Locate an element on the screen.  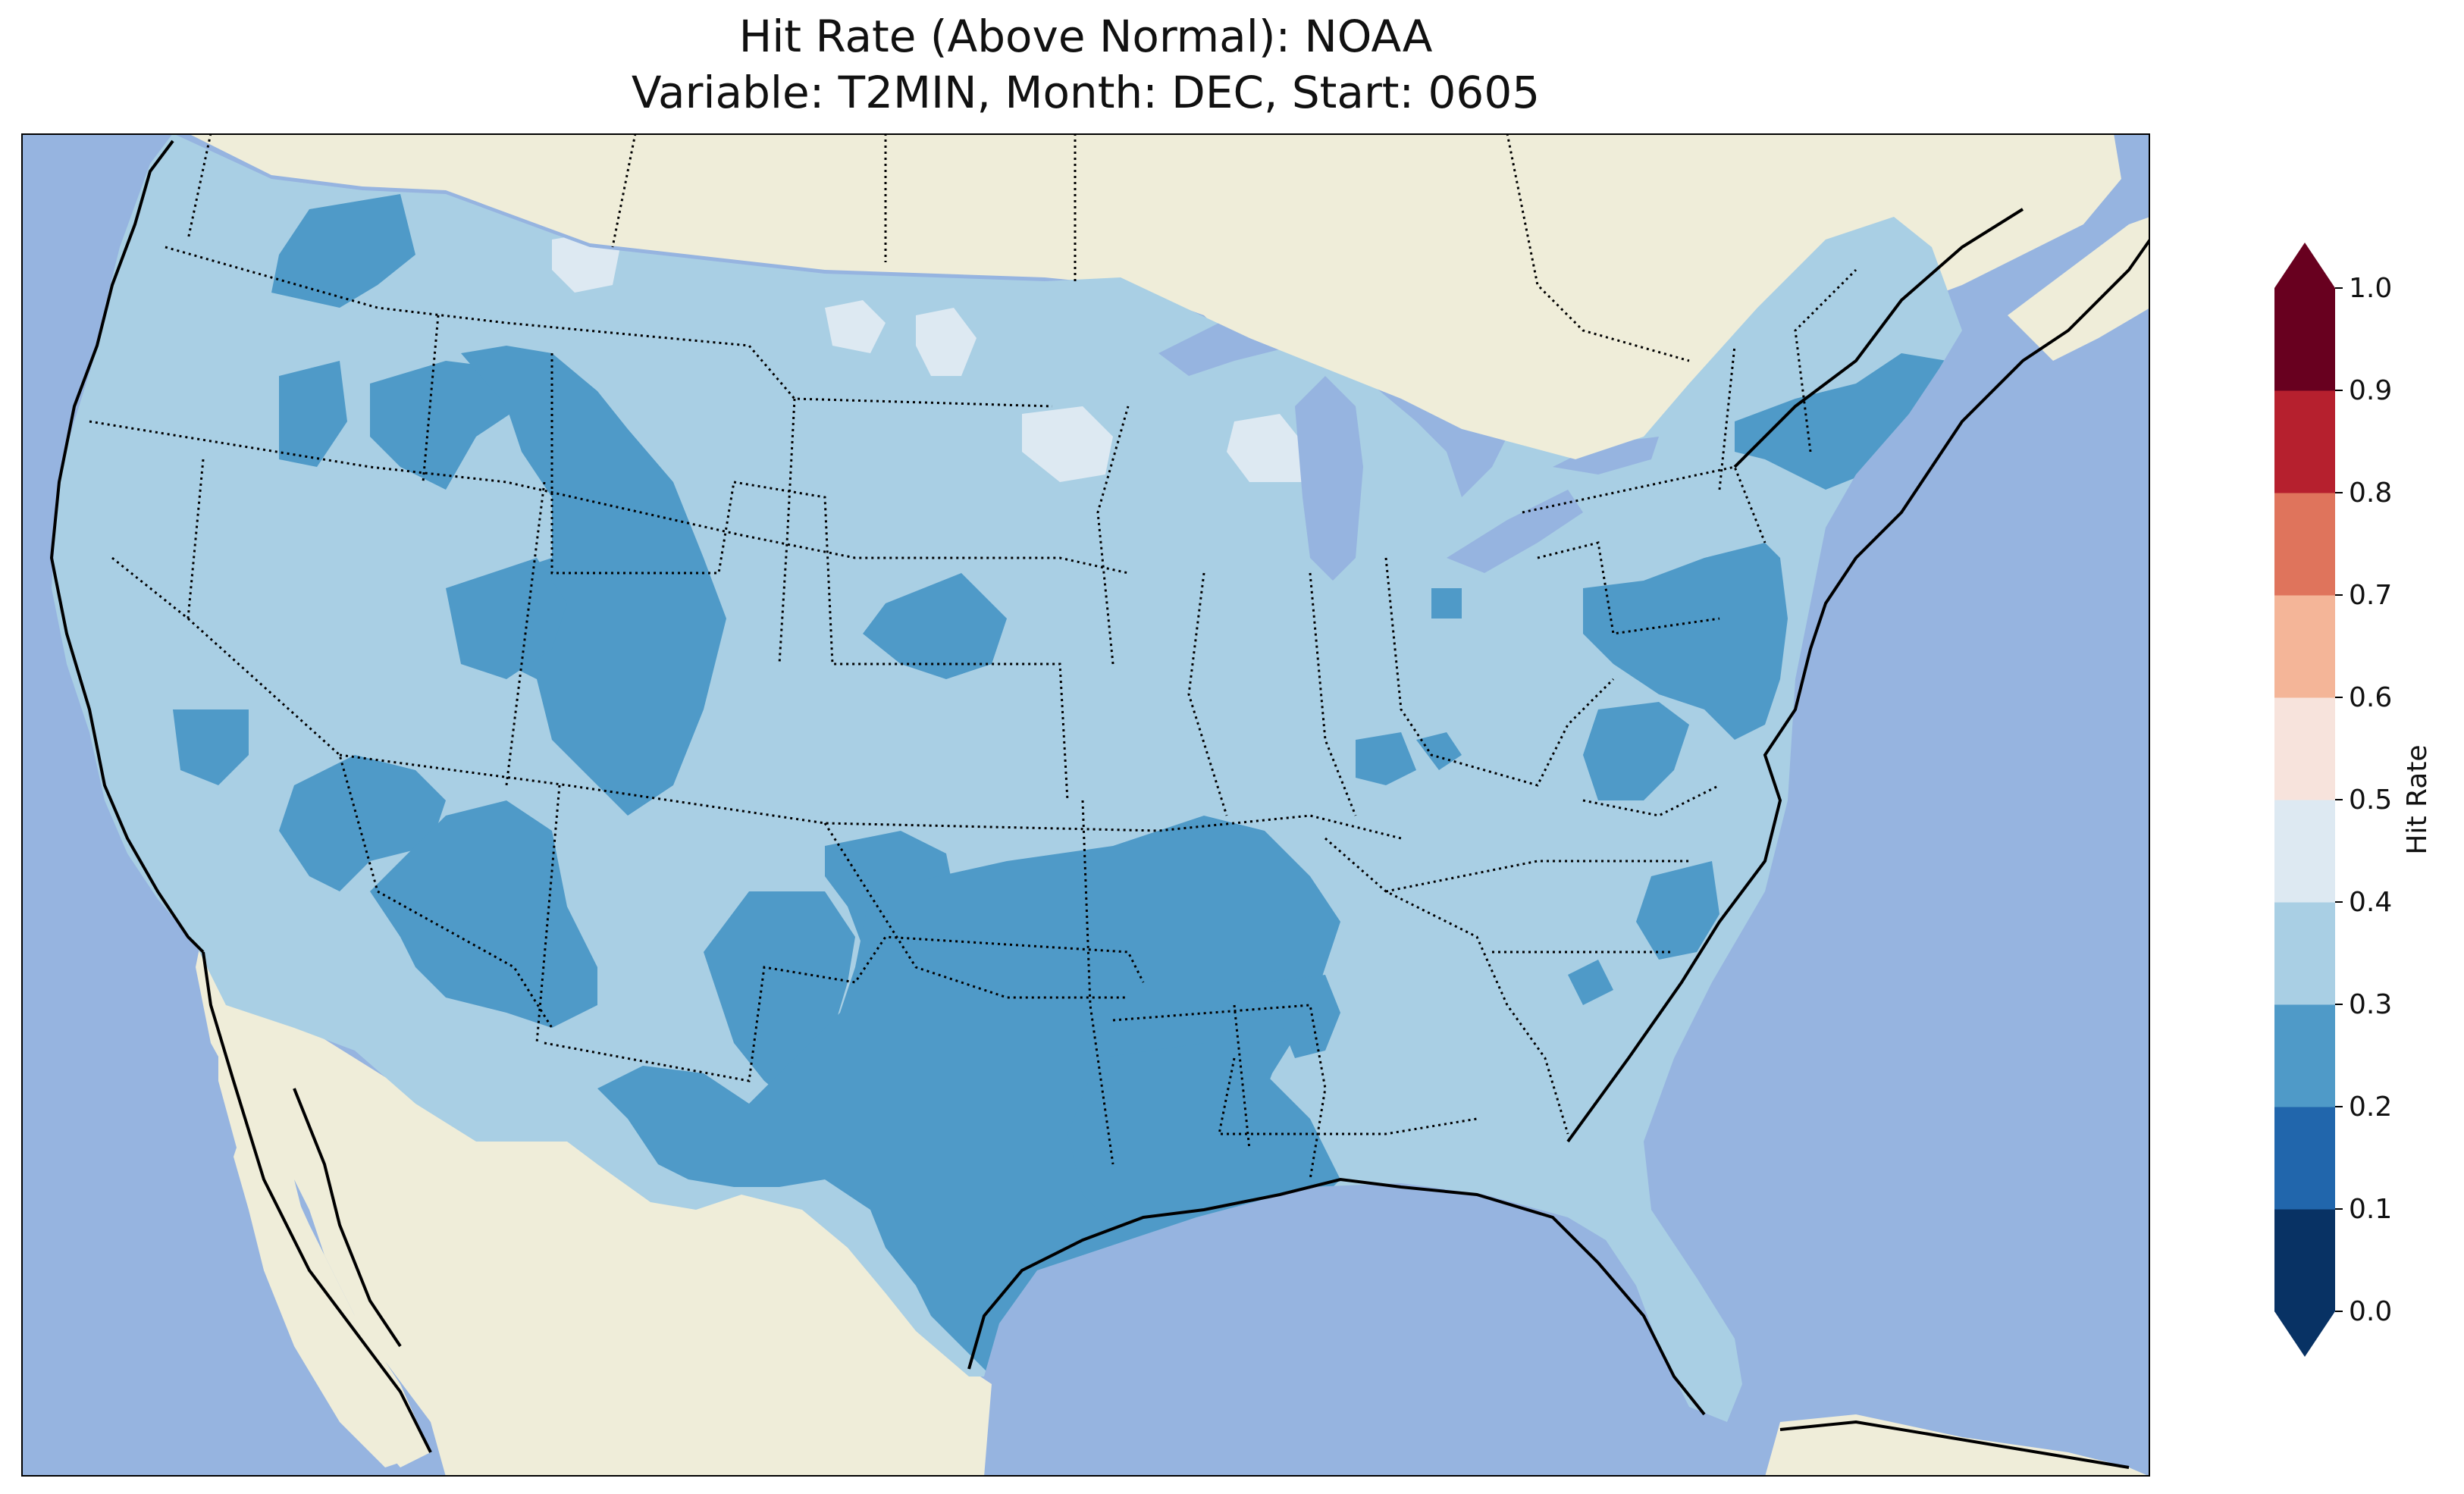
colorbar-tick-label: 1.0 is located at coordinates (2370, 288).